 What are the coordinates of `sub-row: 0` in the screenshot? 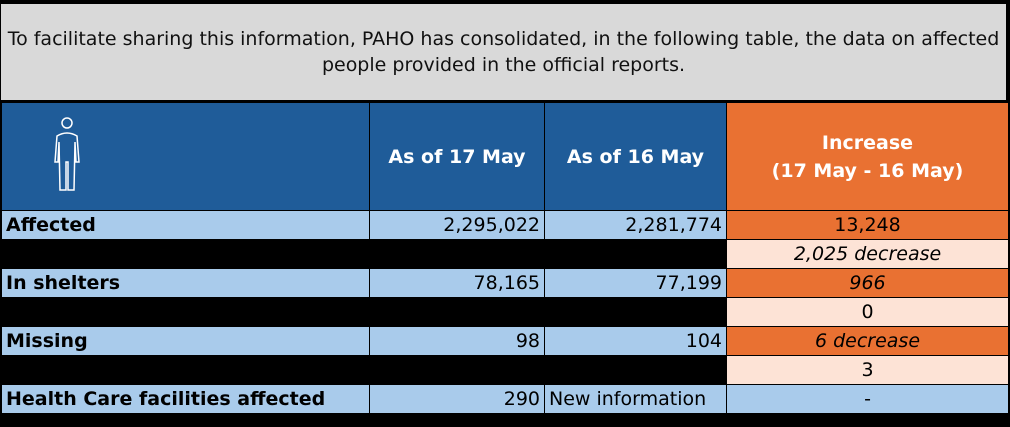 It's located at (505, 312).